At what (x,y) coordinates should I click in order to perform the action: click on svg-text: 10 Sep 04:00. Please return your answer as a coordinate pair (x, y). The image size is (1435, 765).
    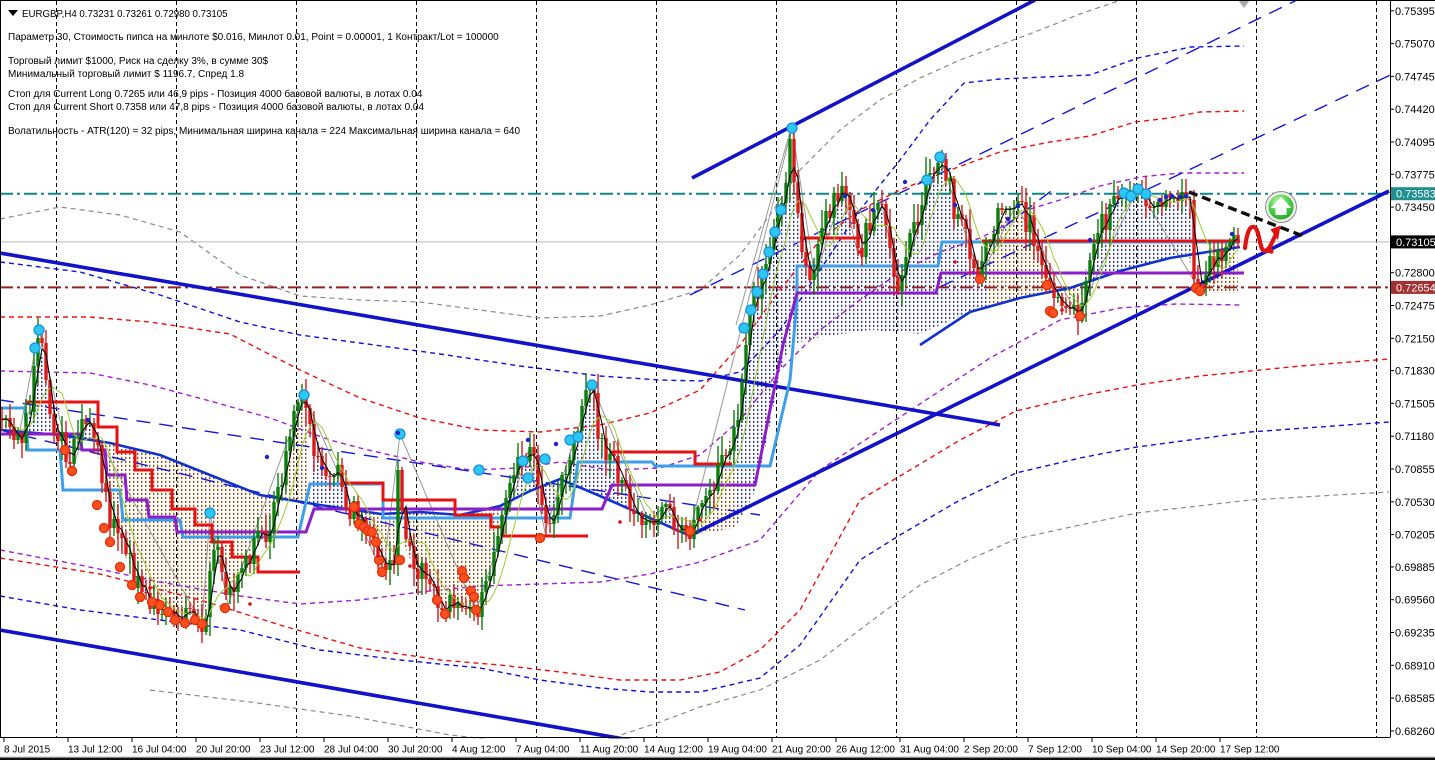
    Looking at the image, I should click on (1122, 750).